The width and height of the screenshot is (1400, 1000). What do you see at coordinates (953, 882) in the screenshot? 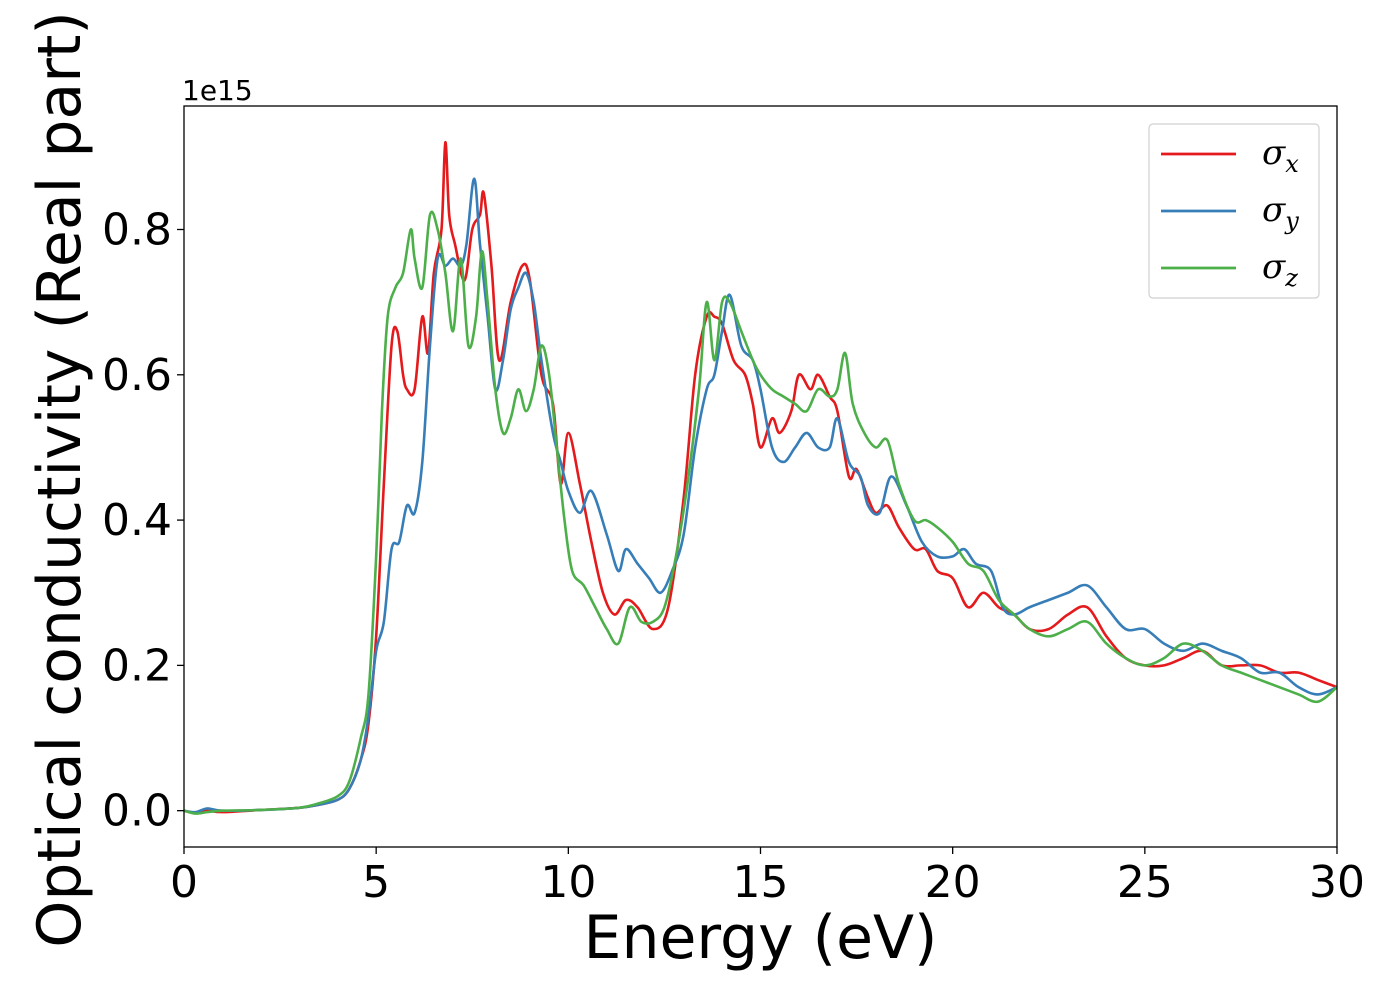
I see `x-tick-label: 20` at bounding box center [953, 882].